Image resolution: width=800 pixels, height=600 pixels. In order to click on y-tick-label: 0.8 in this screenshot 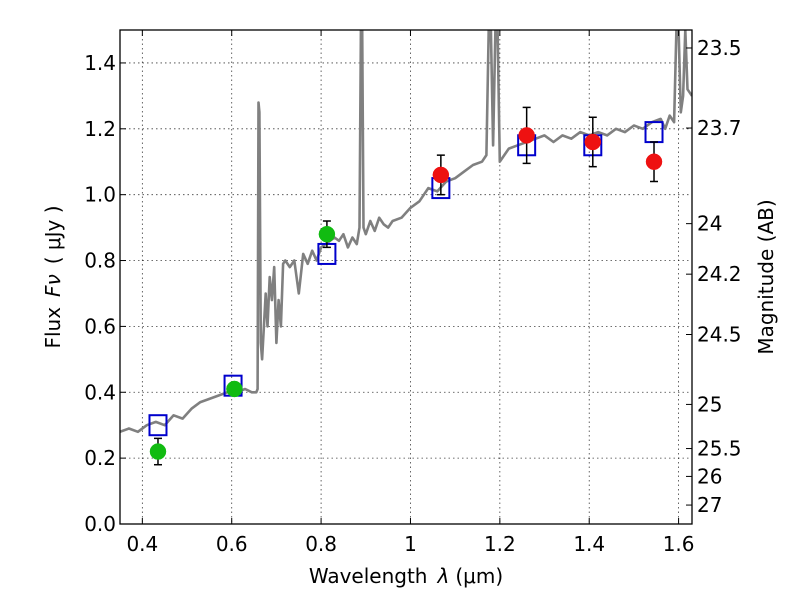, I will do `click(100, 261)`.